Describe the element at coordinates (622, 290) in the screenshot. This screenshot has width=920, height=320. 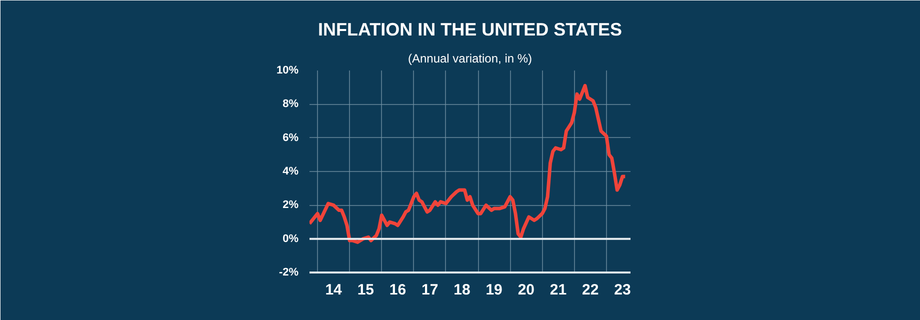
I see `x-tick-label: 23` at that location.